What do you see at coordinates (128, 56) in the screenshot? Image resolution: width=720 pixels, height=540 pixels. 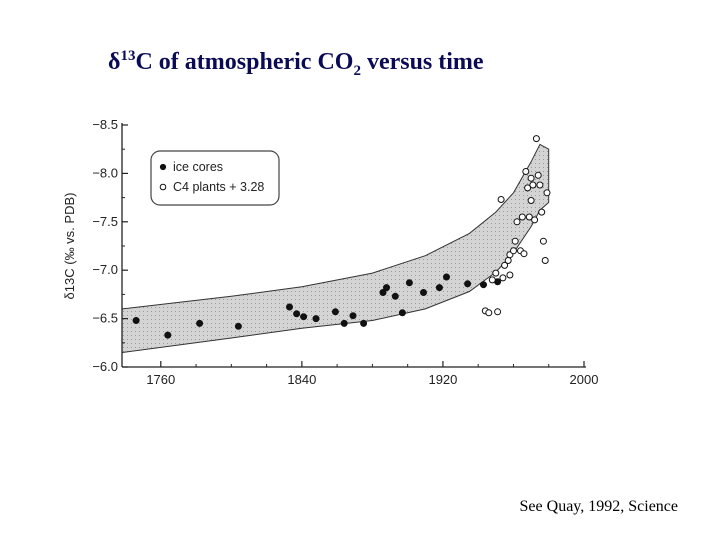 I see `title-superscript: 13` at bounding box center [128, 56].